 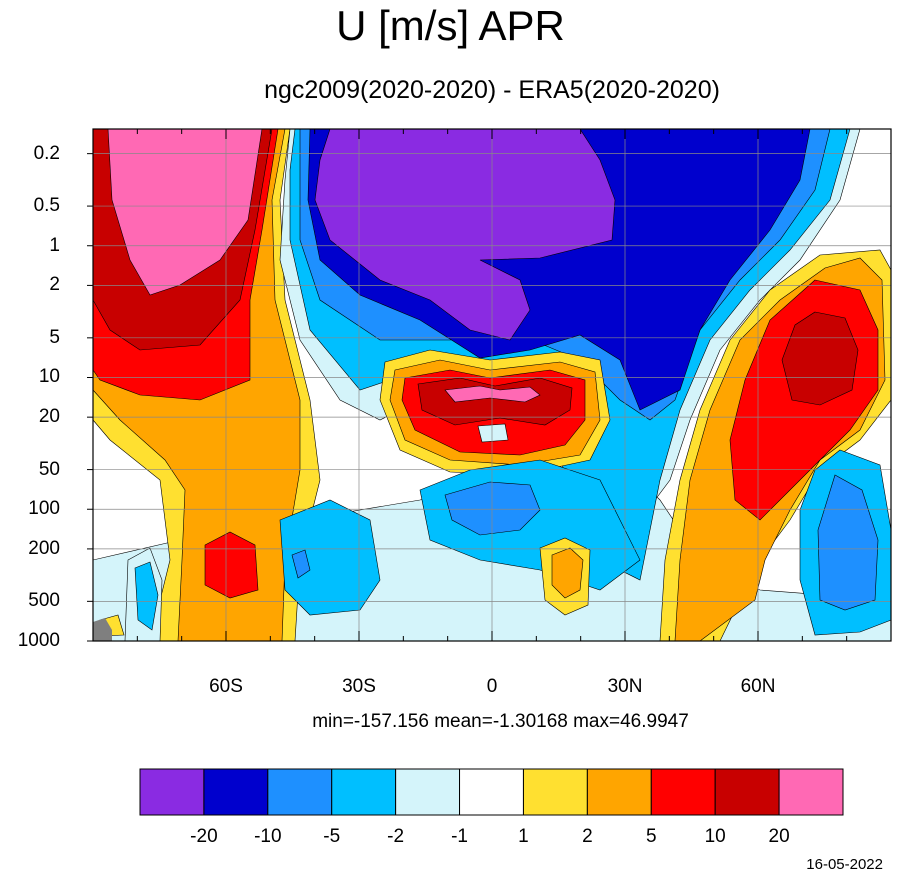 I want to click on chart-subtitle: ngc2009(2020-2020) - ERA5(2020-2020), so click(x=492, y=90).